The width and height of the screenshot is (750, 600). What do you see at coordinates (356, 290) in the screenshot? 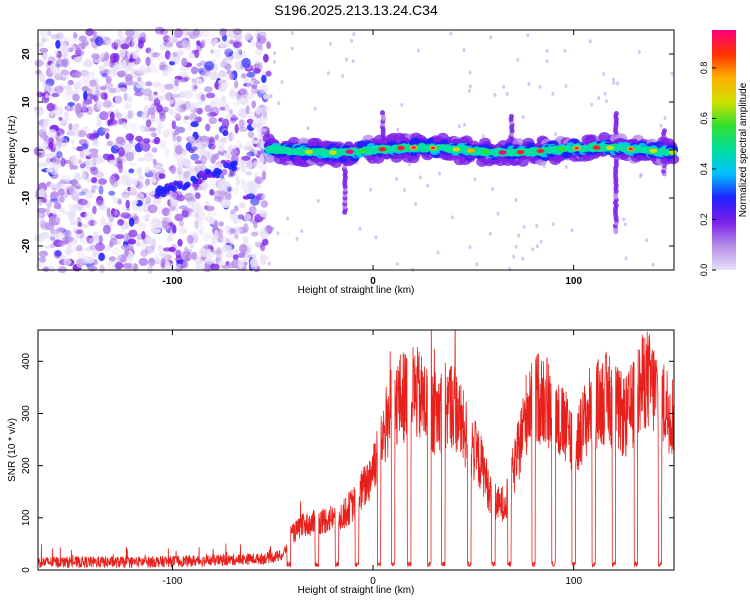
I see `spectrogram-x-axis-label: Height of straight line (km)` at bounding box center [356, 290].